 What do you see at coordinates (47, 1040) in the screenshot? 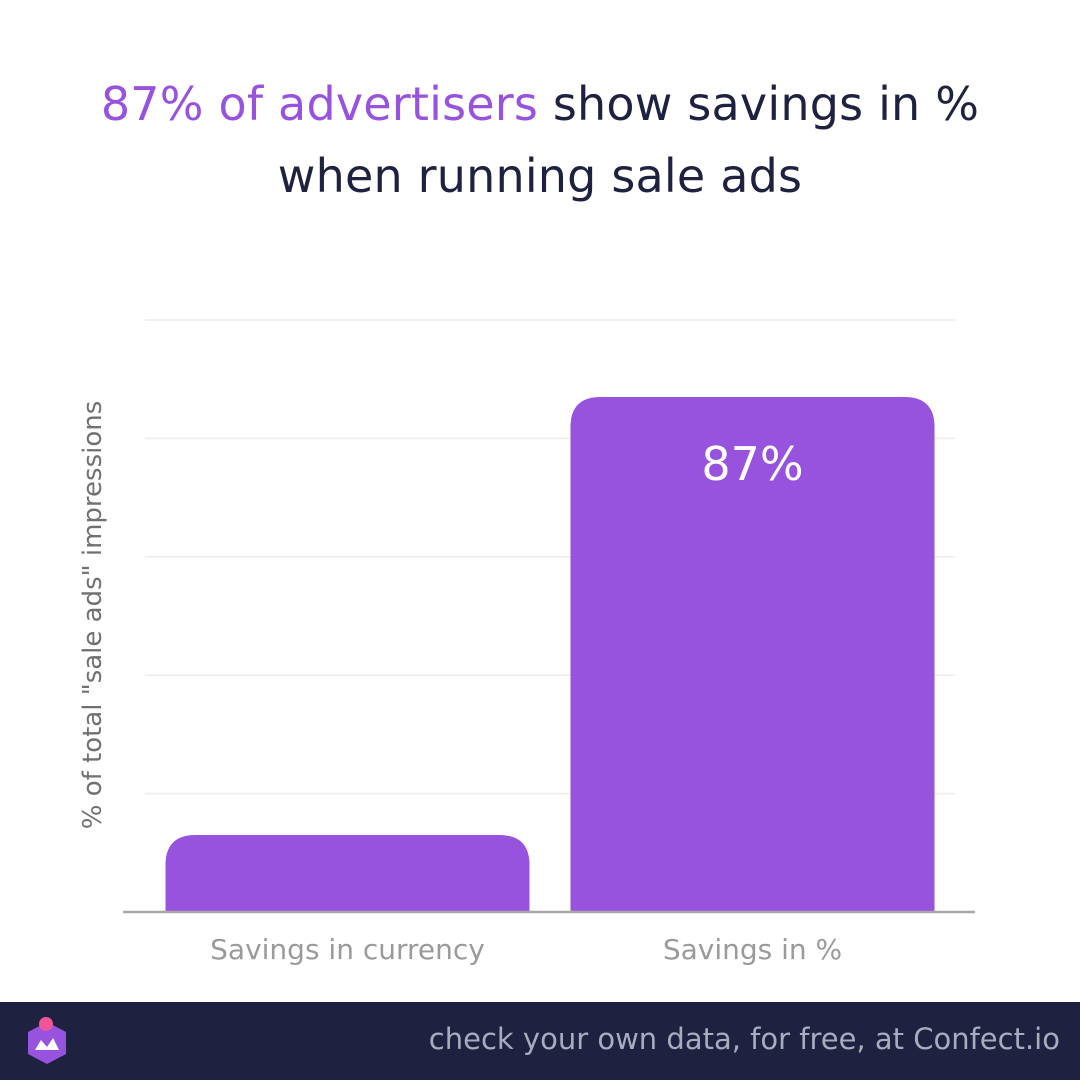
I see `confect-logo-icon` at bounding box center [47, 1040].